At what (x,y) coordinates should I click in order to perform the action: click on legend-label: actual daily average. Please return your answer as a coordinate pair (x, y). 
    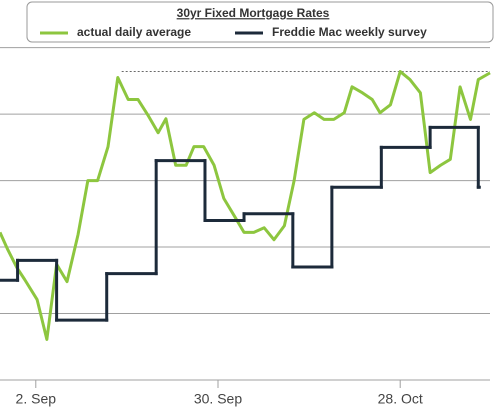
    Looking at the image, I should click on (134, 32).